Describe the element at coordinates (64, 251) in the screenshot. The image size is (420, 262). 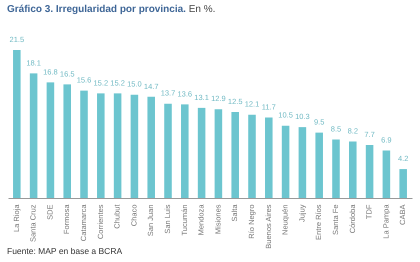
I see `source-note: Fuente: MAP en base a BCRA` at that location.